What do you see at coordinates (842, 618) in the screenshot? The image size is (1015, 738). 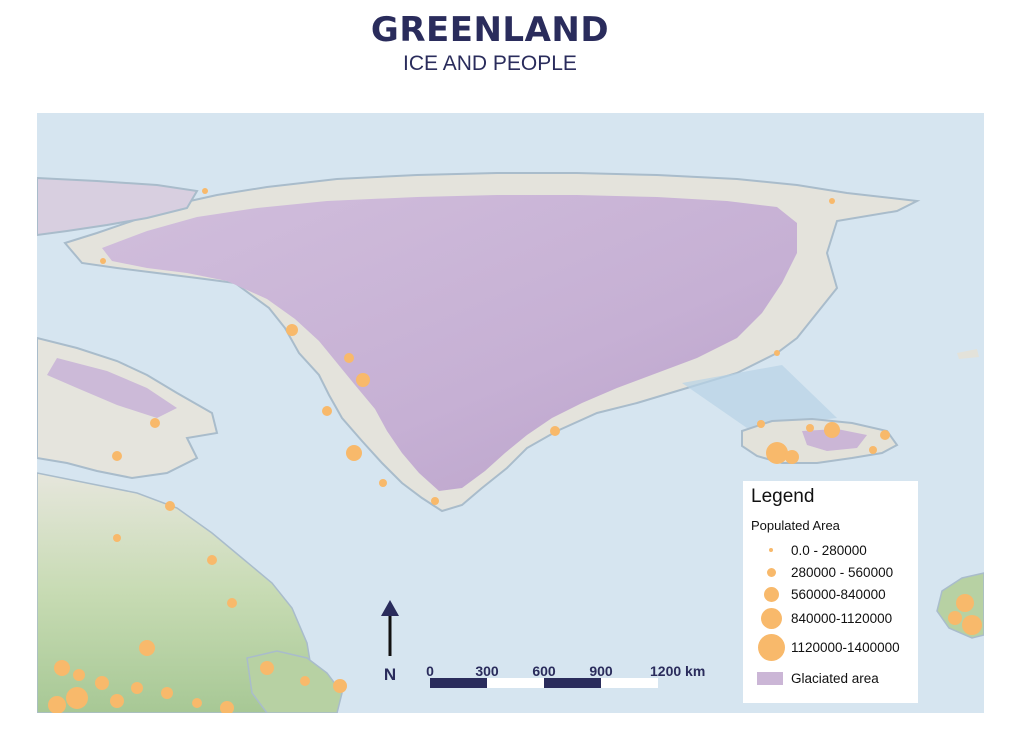 I see `legend-class-label: 840000-1120000` at bounding box center [842, 618].